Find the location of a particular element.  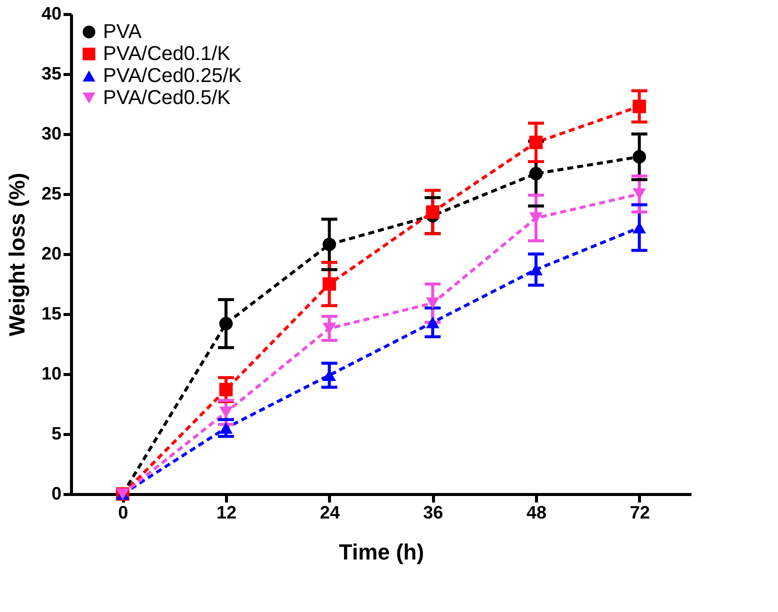

y-tick-label: 5 is located at coordinates (56, 434).